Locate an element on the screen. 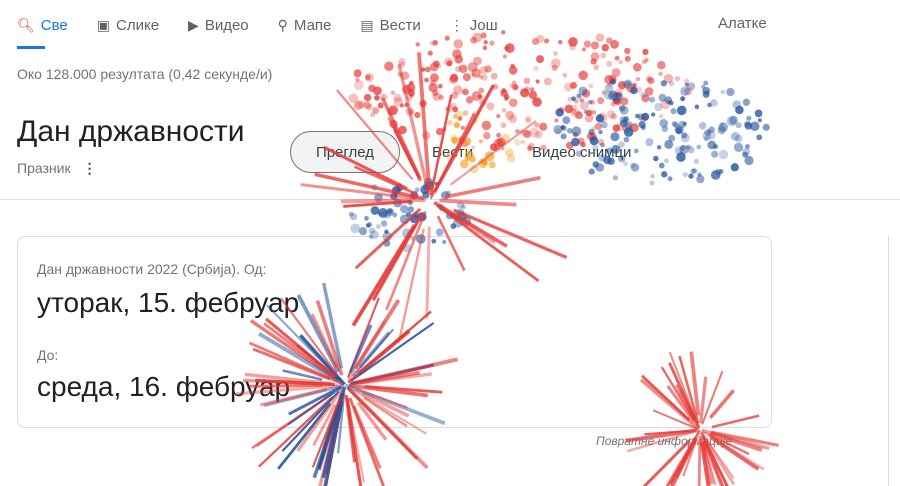  more-options-icon: ⋮ is located at coordinates (89, 168).